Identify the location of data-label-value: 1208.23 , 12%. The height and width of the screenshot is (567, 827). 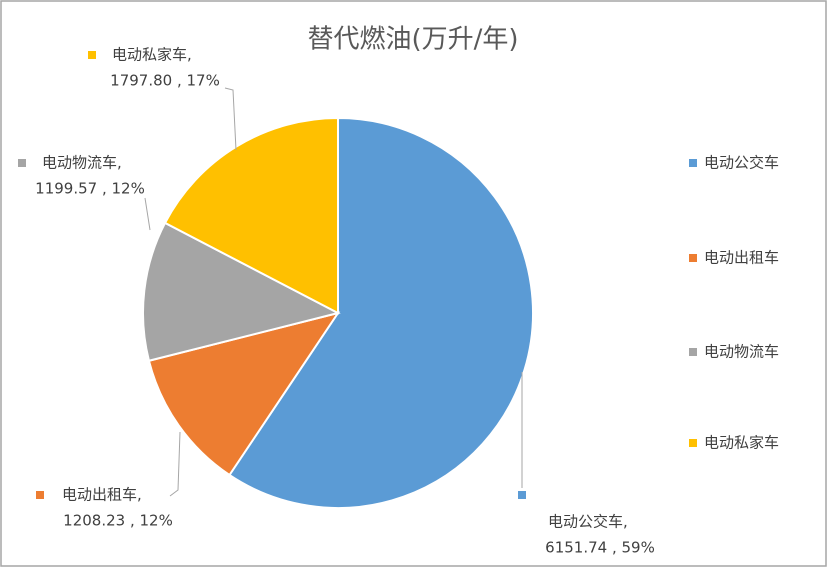
(118, 521).